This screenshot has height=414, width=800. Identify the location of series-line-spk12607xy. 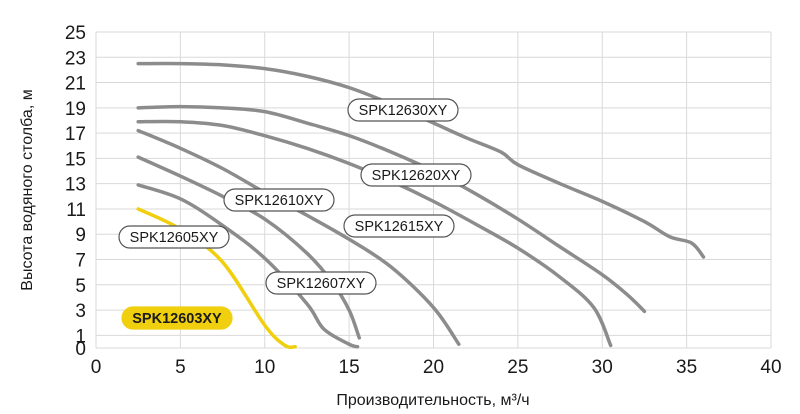
(248, 247).